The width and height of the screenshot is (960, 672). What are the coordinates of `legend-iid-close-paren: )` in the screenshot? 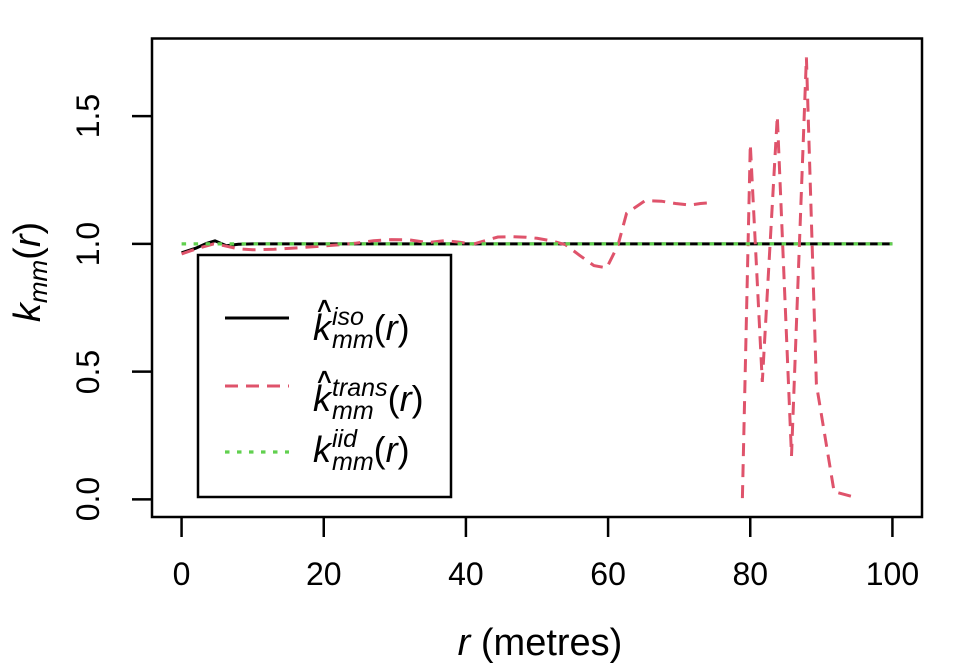 It's located at (403, 449).